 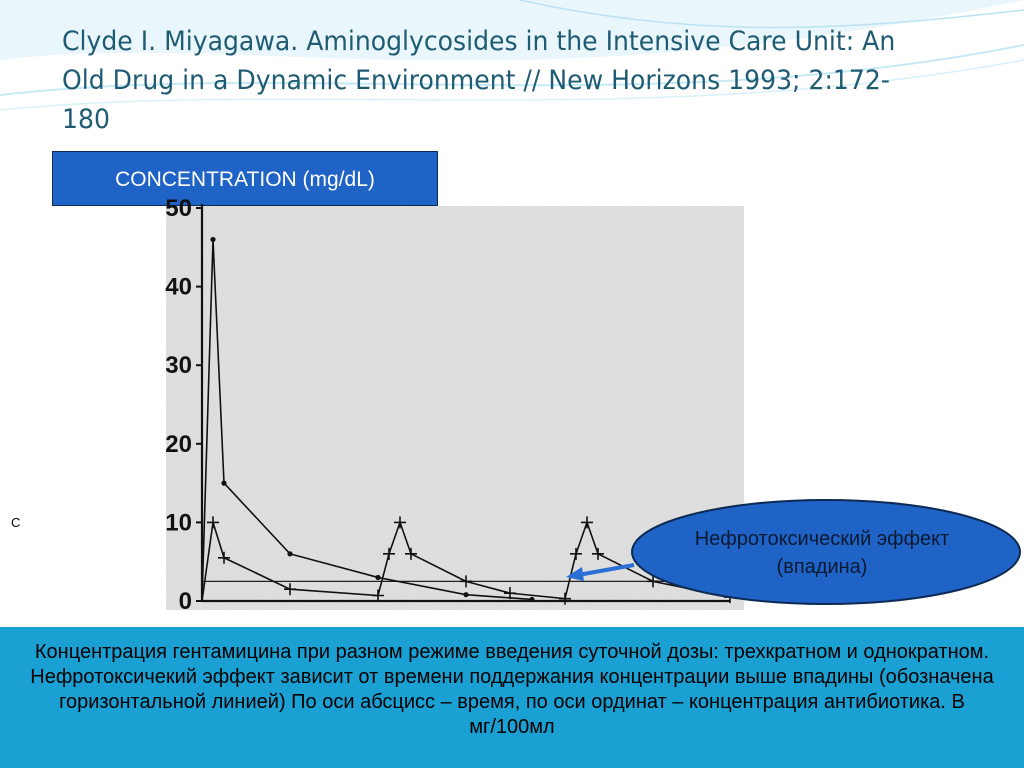 I want to click on y-tick-label: 0, so click(x=185, y=601).